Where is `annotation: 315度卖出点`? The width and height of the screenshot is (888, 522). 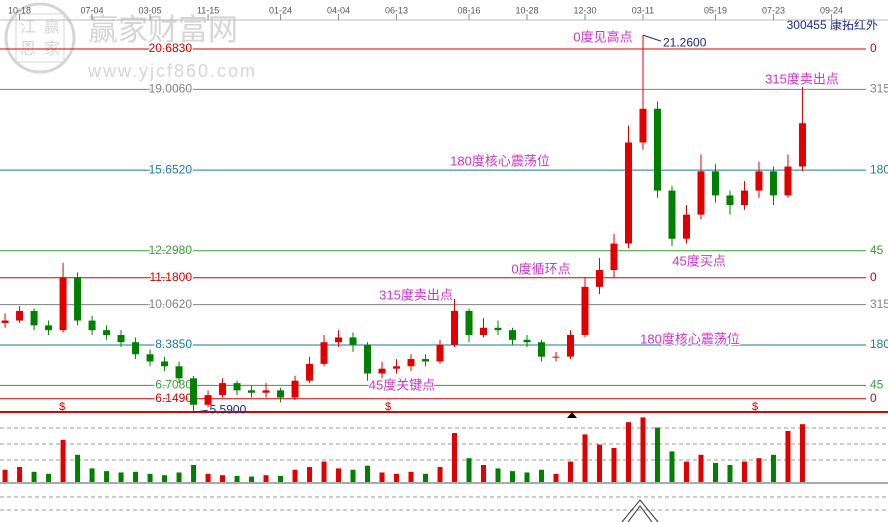
annotation: 315度卖出点 is located at coordinates (802, 78).